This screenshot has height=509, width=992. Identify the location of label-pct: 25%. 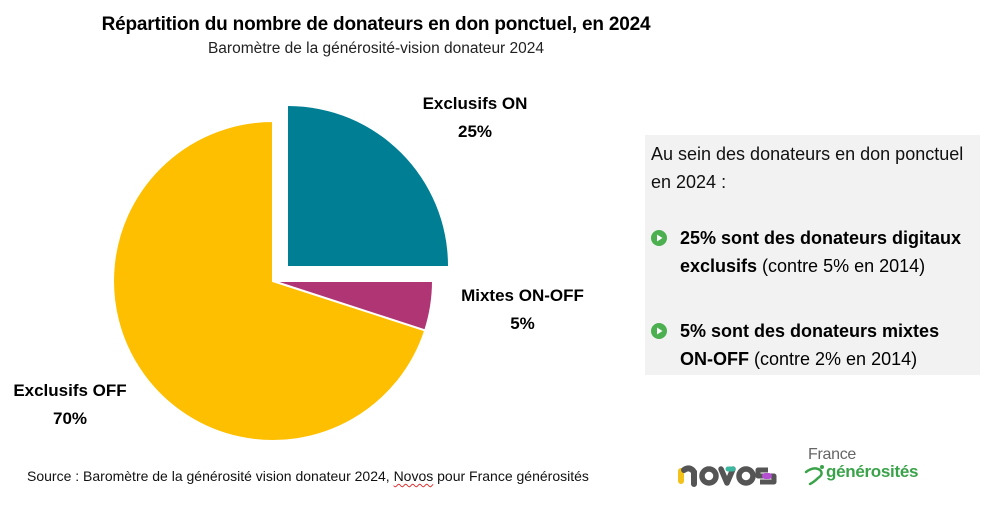
(475, 131).